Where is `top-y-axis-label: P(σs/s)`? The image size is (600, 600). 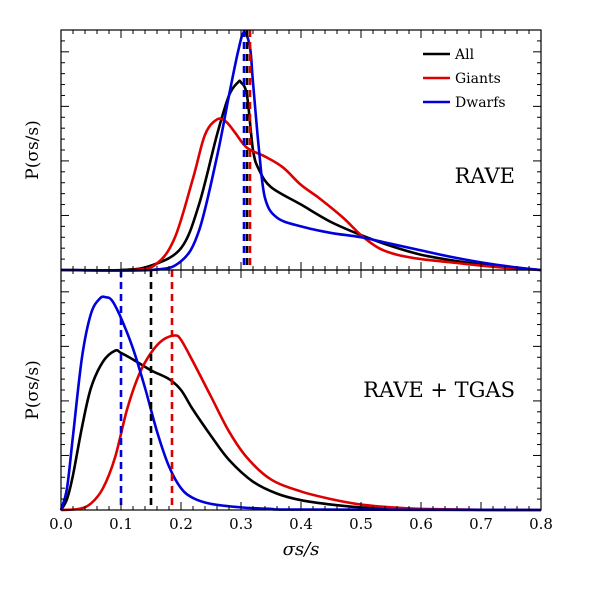
top-y-axis-label: P(σs/s) is located at coordinates (33, 149).